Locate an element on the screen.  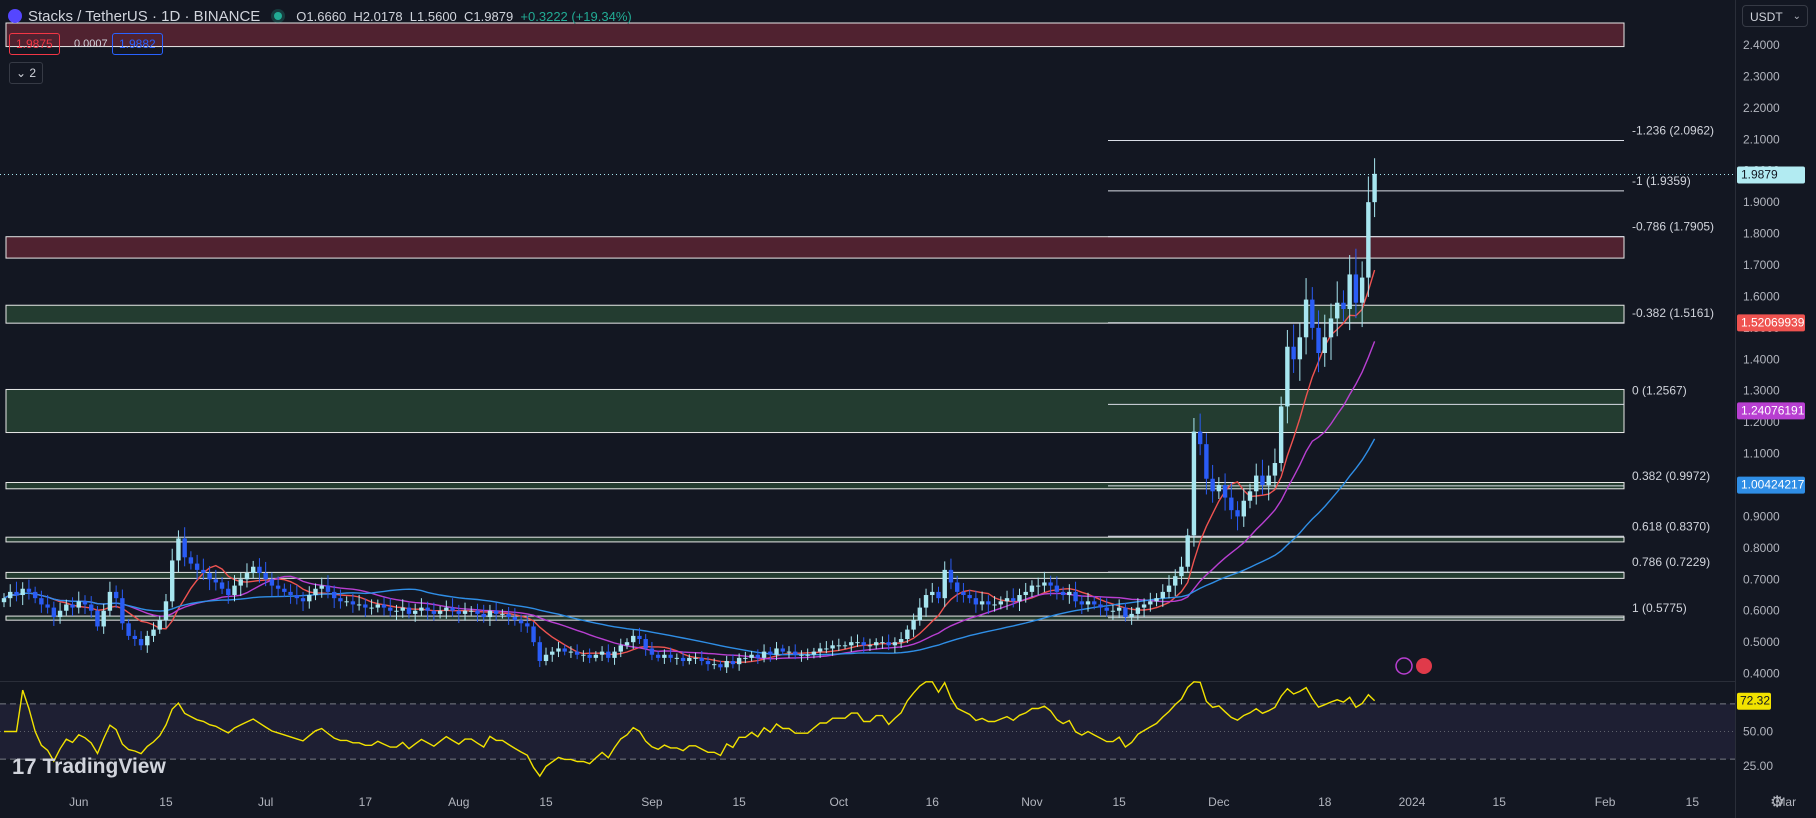
open-value: O1.6660 is located at coordinates (321, 16).